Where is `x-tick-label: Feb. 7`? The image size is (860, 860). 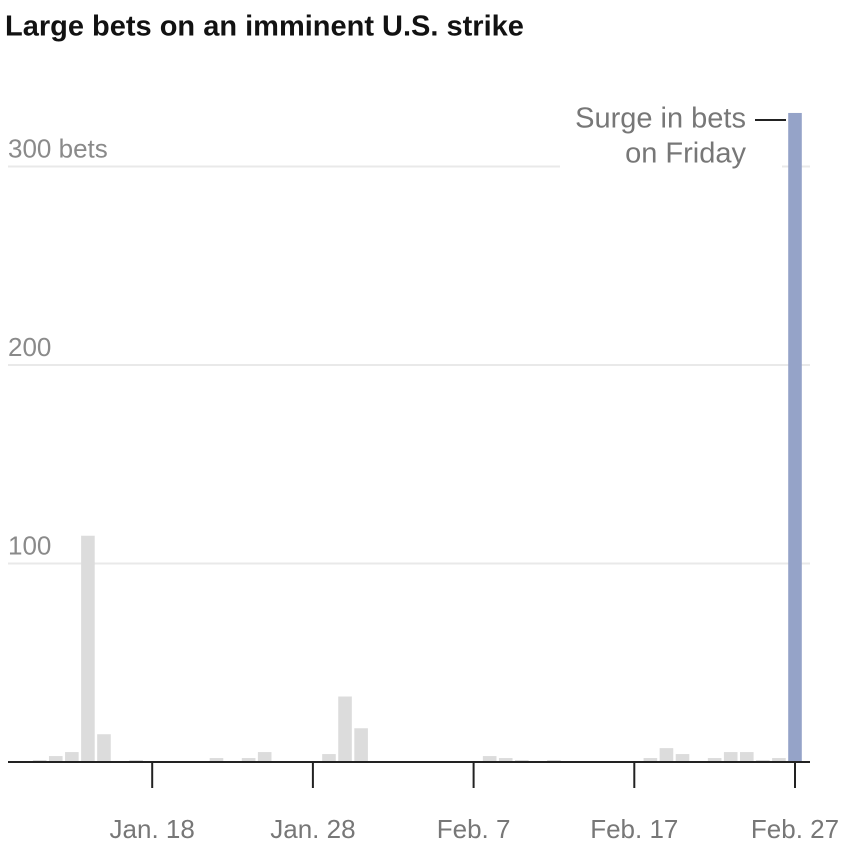 x-tick-label: Feb. 7 is located at coordinates (474, 829).